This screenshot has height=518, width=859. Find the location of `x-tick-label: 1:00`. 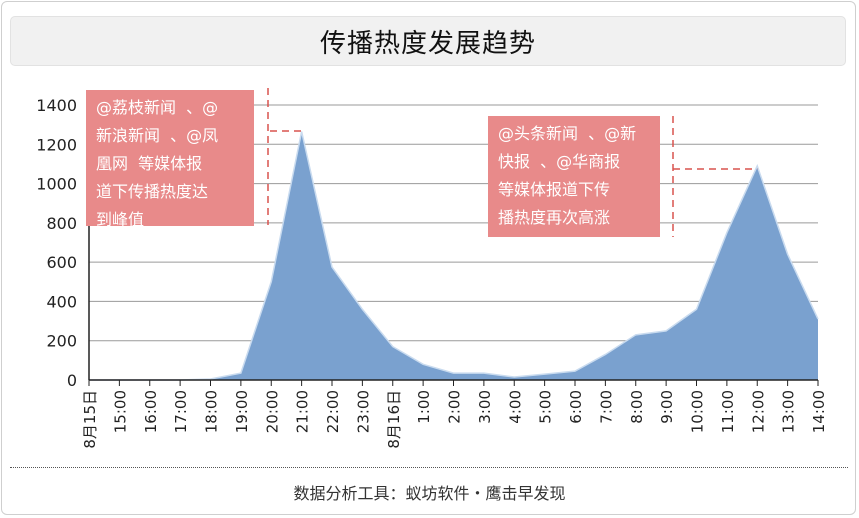

x-tick-label: 1:00 is located at coordinates (424, 407).